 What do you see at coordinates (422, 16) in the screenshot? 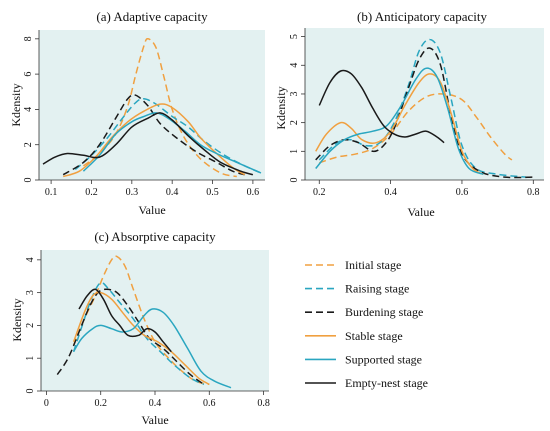
I see `panel-title-b: (b) Anticipatory capacity` at bounding box center [422, 16].